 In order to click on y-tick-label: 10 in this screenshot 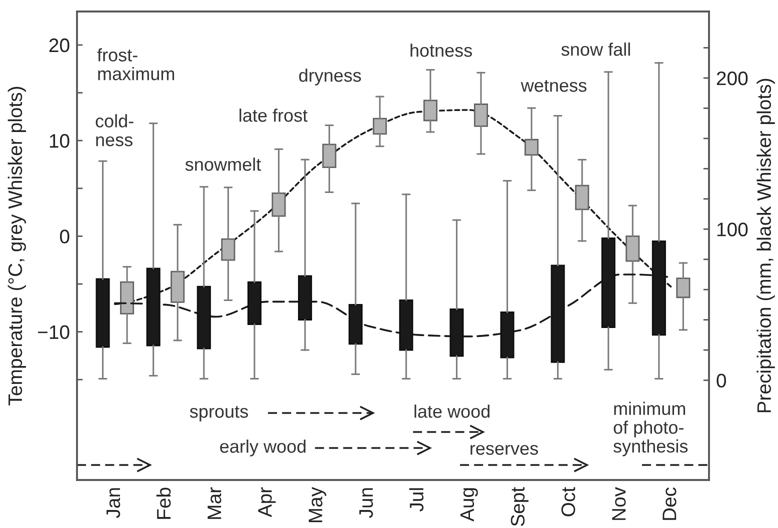, I will do `click(60, 141)`.